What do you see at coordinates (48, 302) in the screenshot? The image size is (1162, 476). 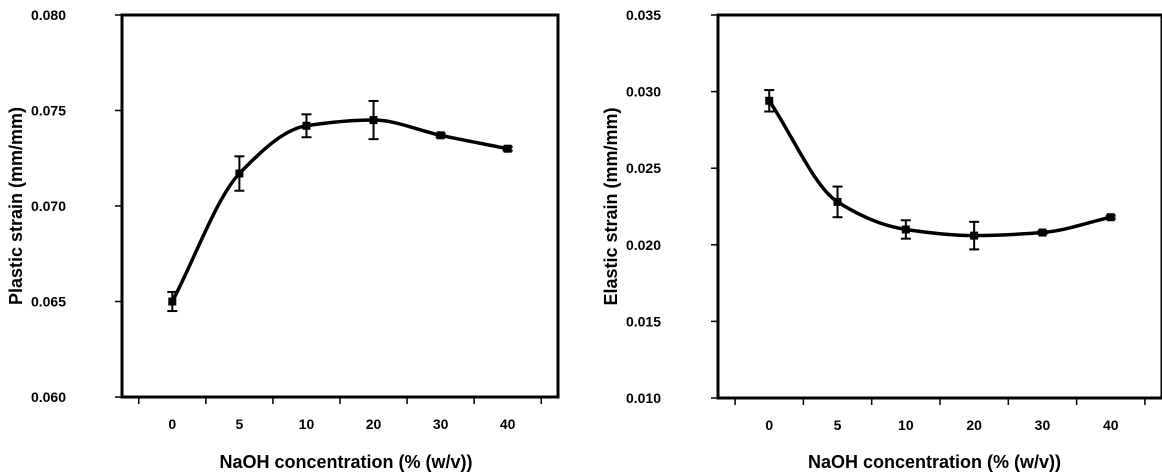 I see `y-tick-label: 0.065` at bounding box center [48, 302].